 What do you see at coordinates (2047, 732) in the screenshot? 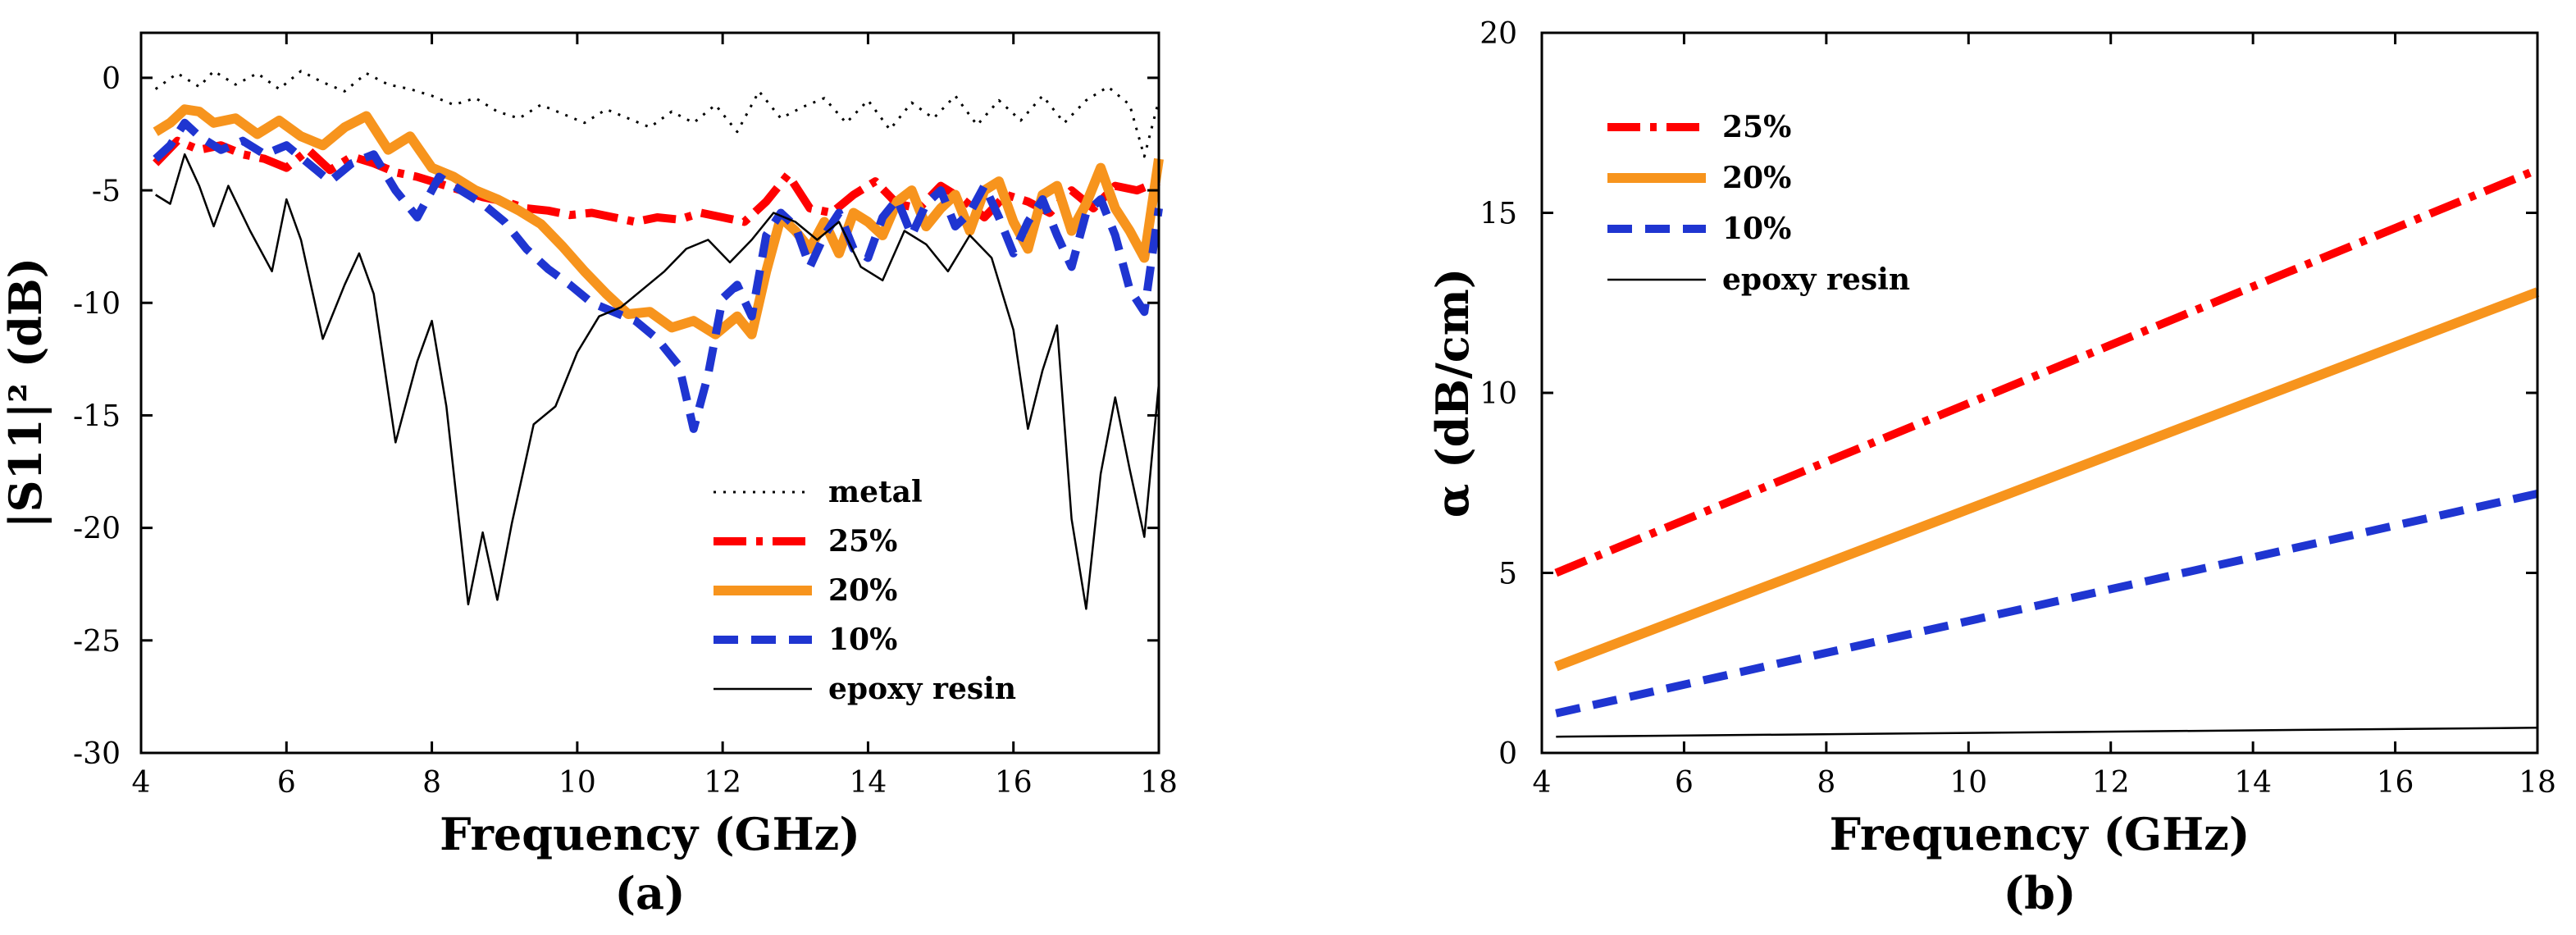
I see `series-line-epoxy-resin` at bounding box center [2047, 732].